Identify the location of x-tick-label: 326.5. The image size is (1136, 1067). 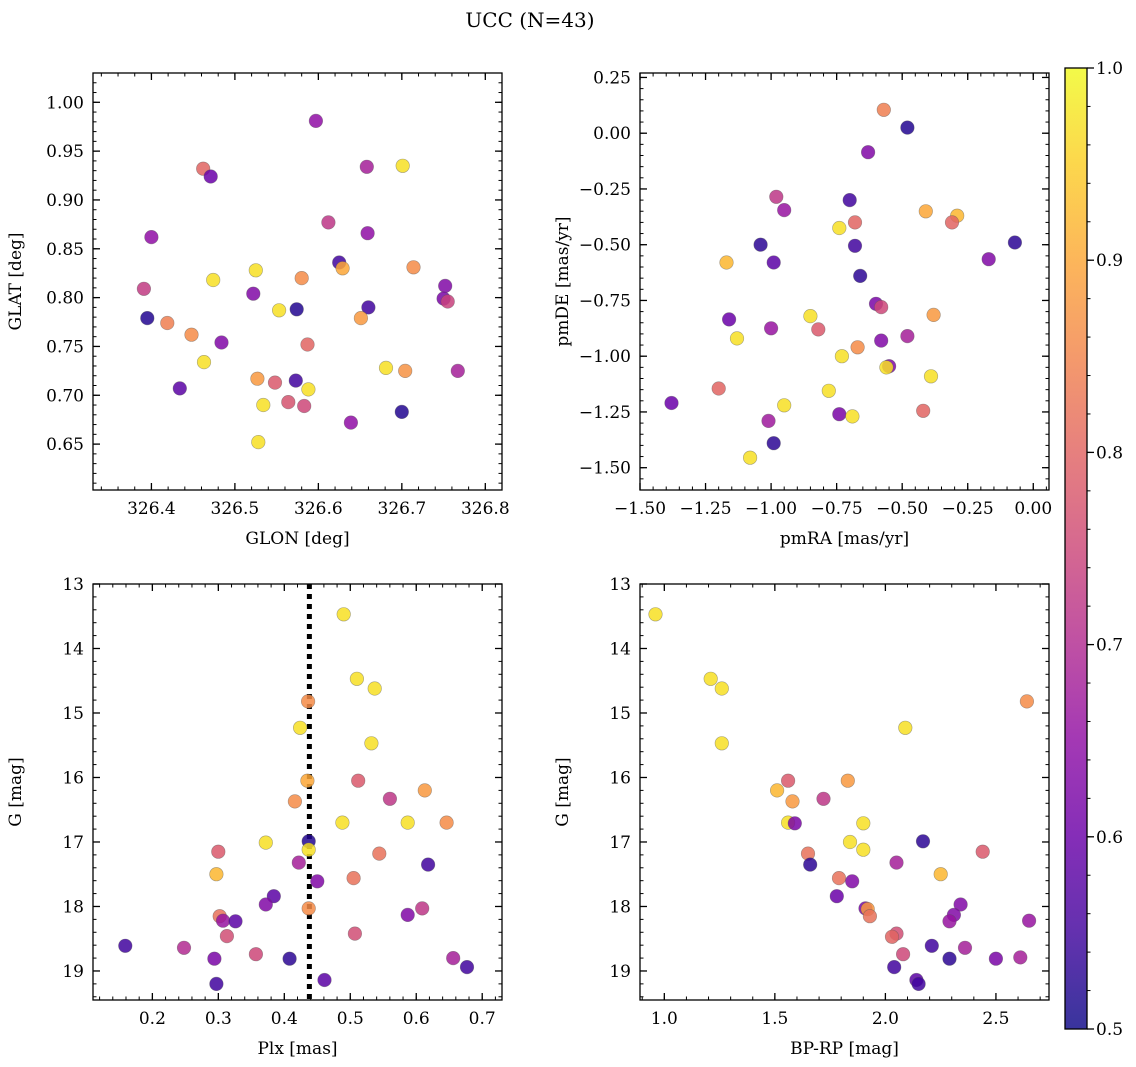
(235, 509).